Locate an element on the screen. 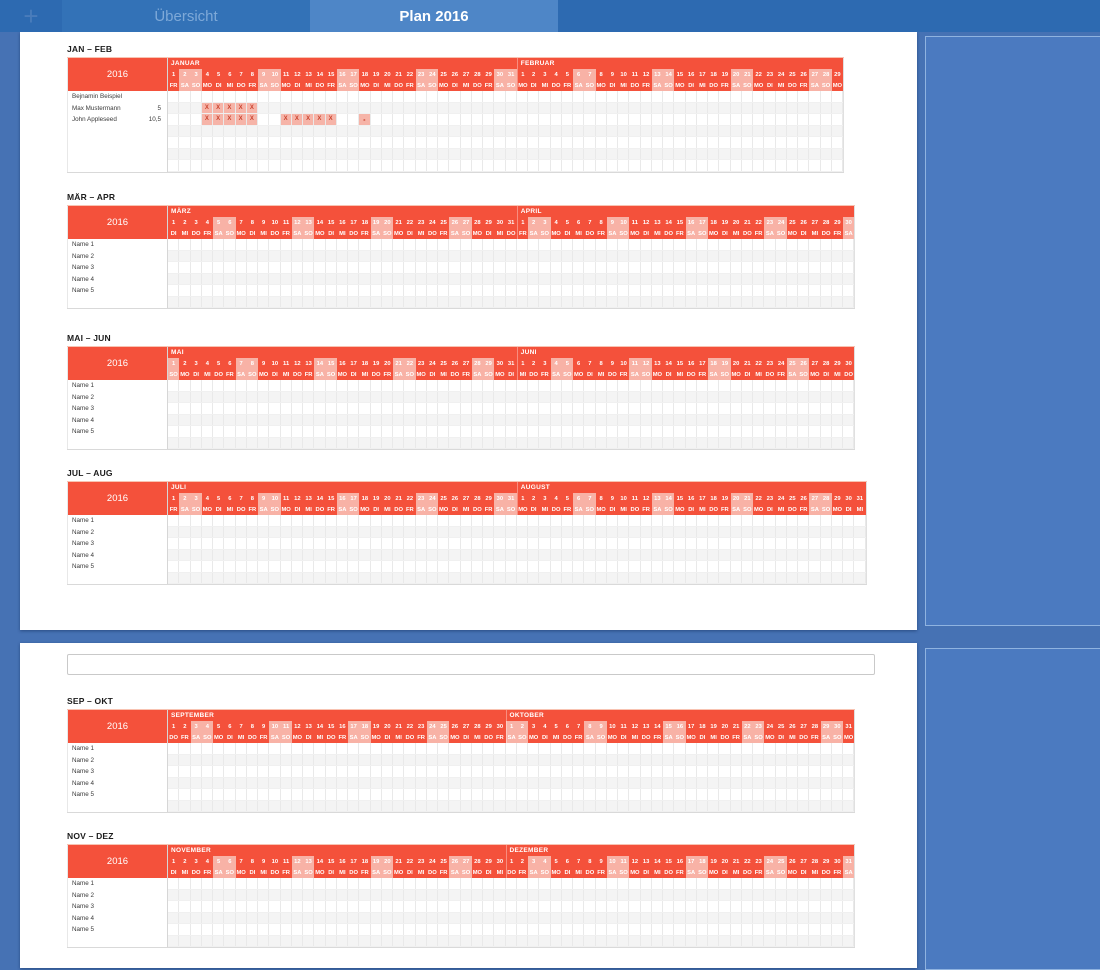  day-number-cell: 28 is located at coordinates (815, 726).